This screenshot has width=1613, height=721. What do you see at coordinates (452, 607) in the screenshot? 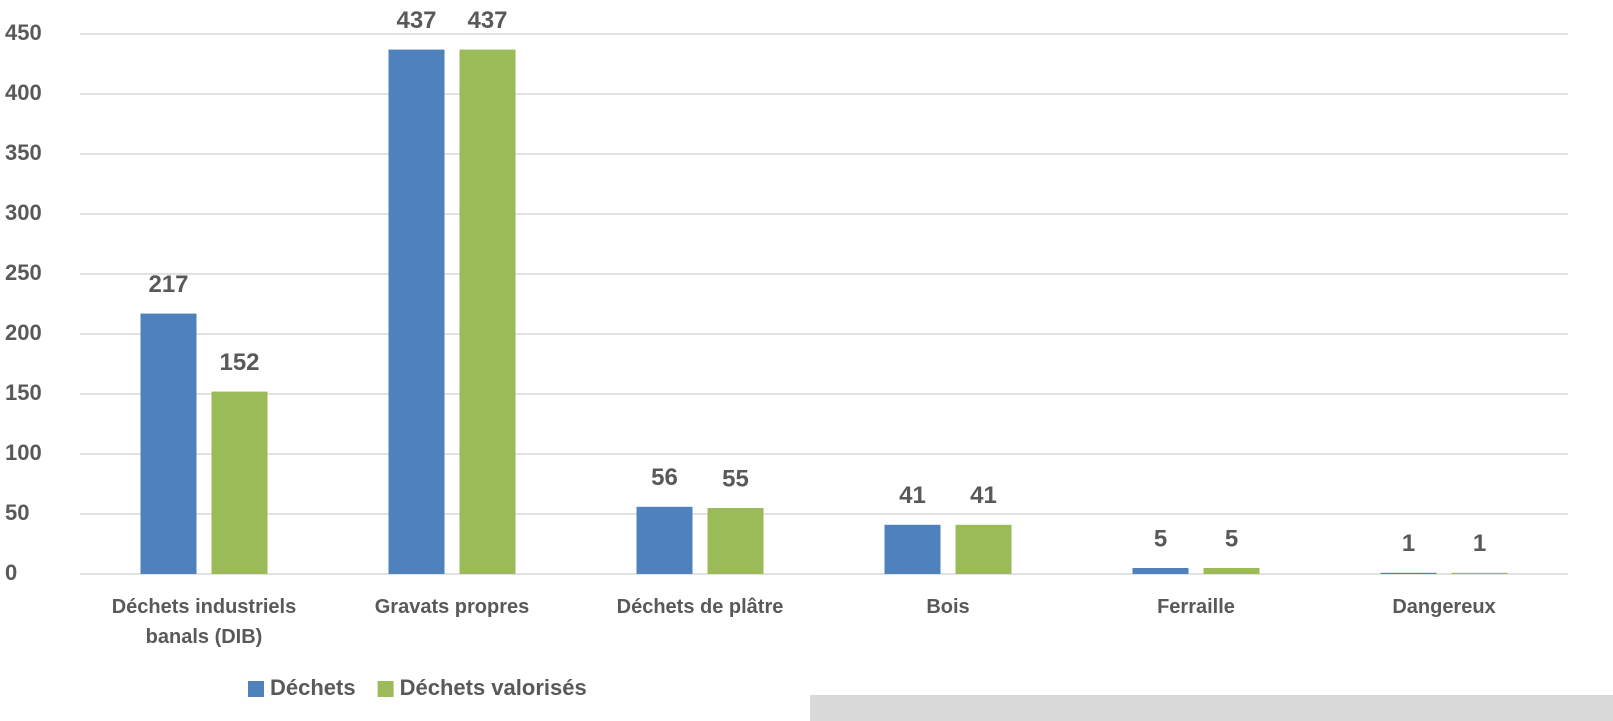
I see `x-tick-label: Gravats propres` at bounding box center [452, 607].